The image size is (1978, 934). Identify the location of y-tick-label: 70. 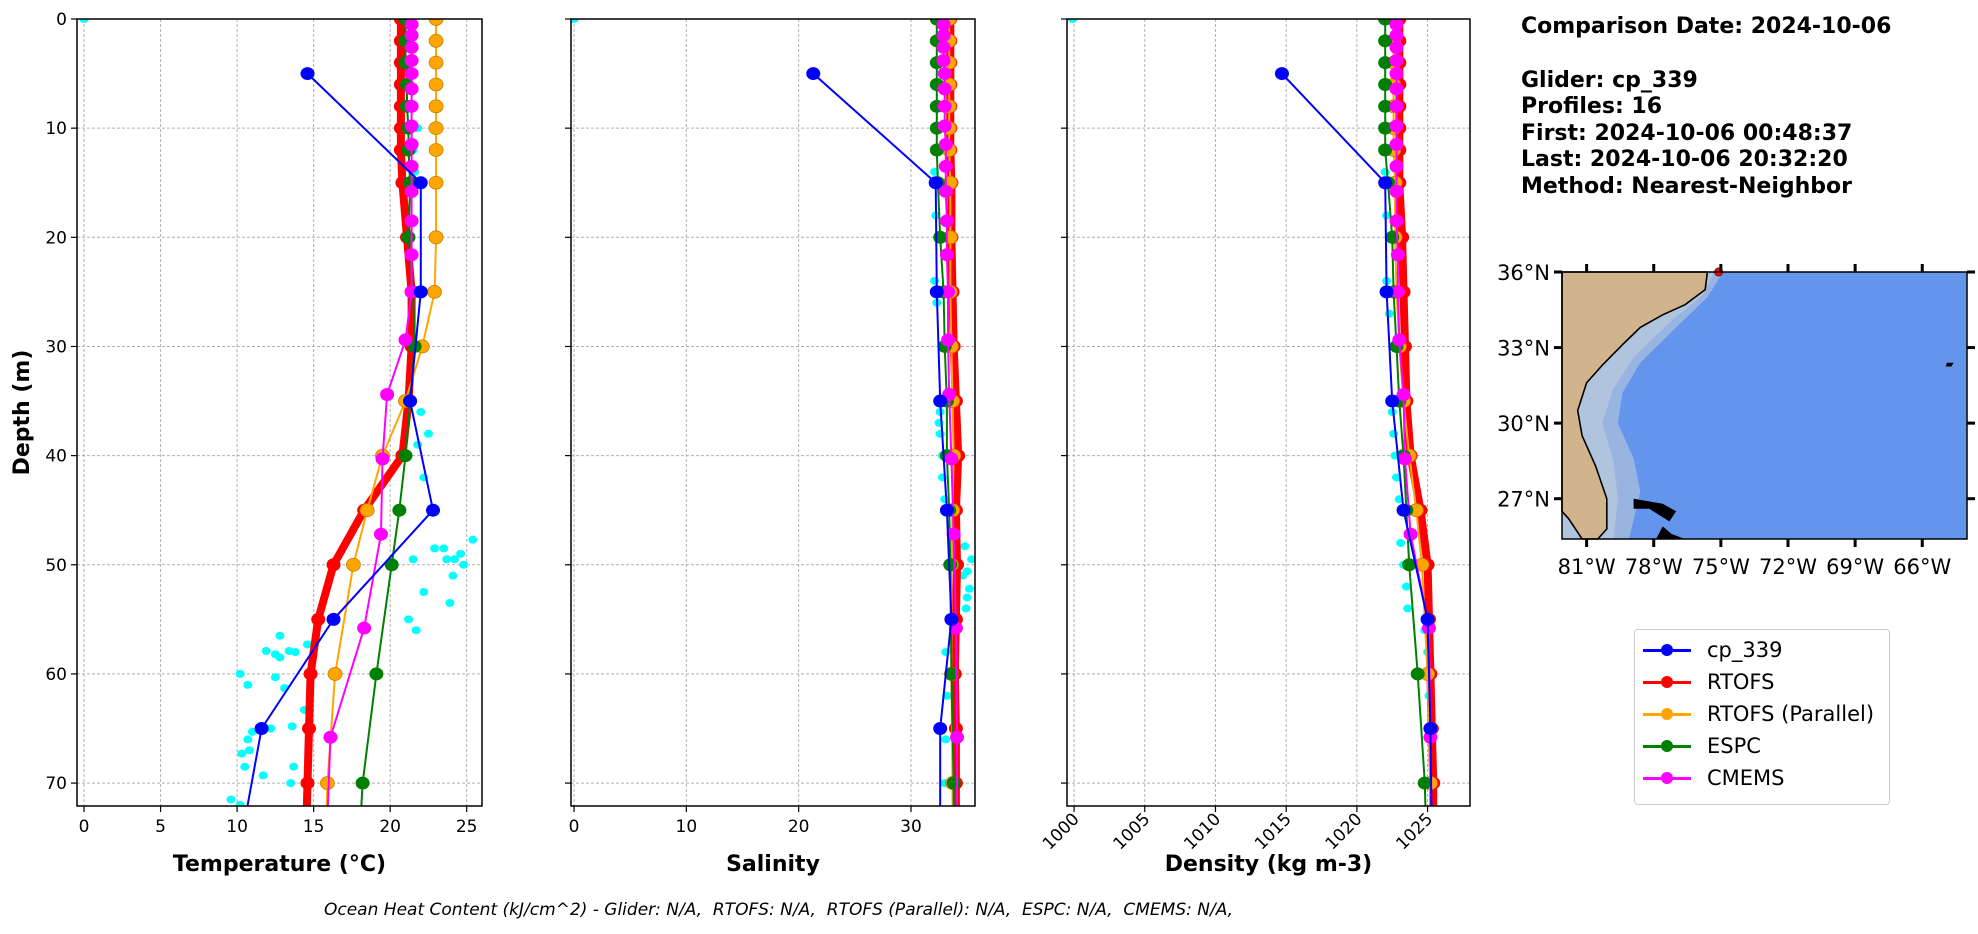
(56, 784).